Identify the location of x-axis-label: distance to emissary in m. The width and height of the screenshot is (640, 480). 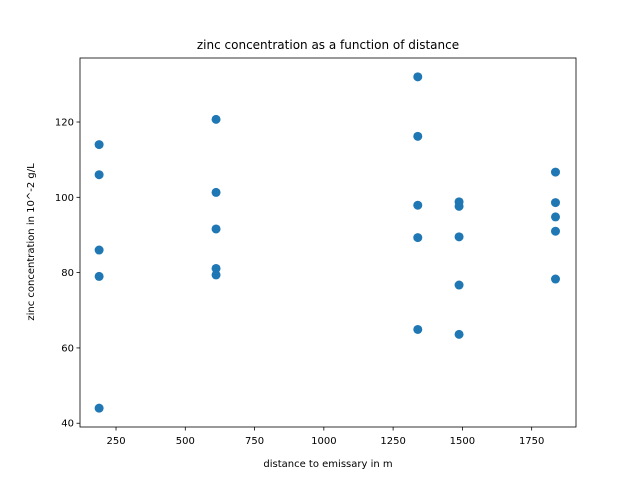
(327, 464).